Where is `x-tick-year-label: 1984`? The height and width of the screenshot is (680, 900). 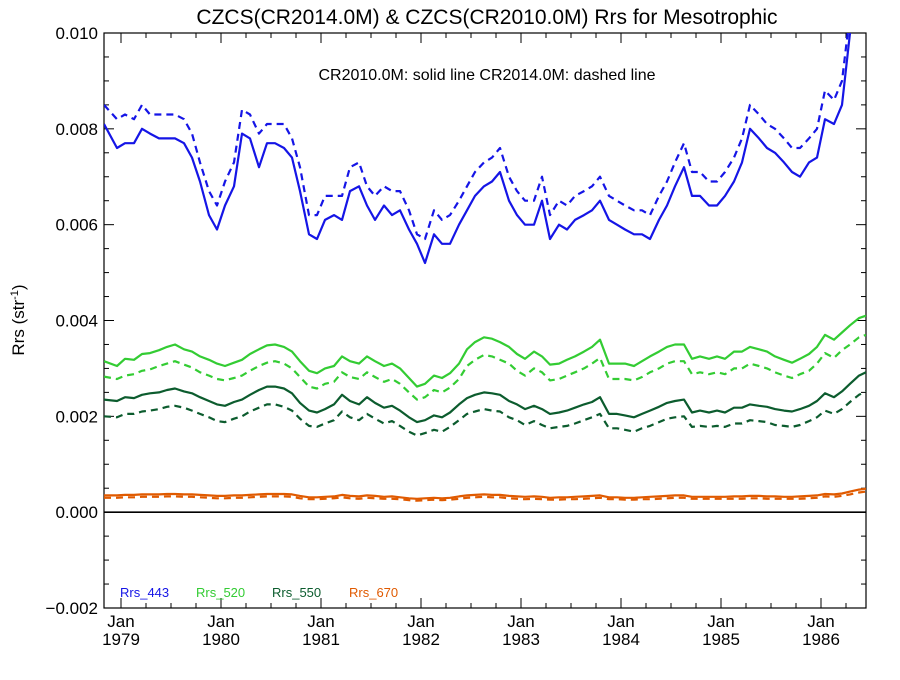
x-tick-year-label: 1984 is located at coordinates (621, 639).